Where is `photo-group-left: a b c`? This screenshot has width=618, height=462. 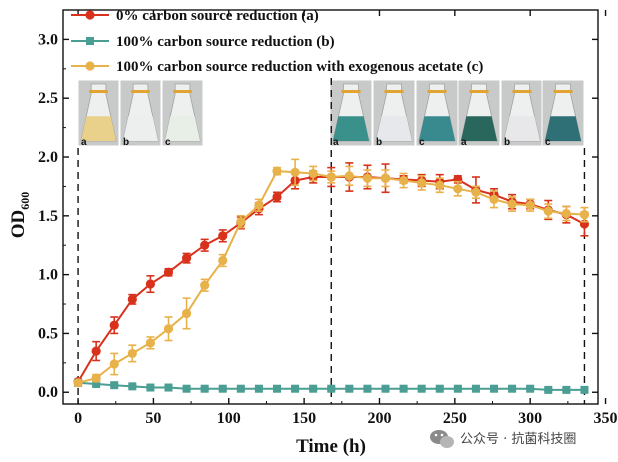 photo-group-left: a b c is located at coordinates (140, 113).